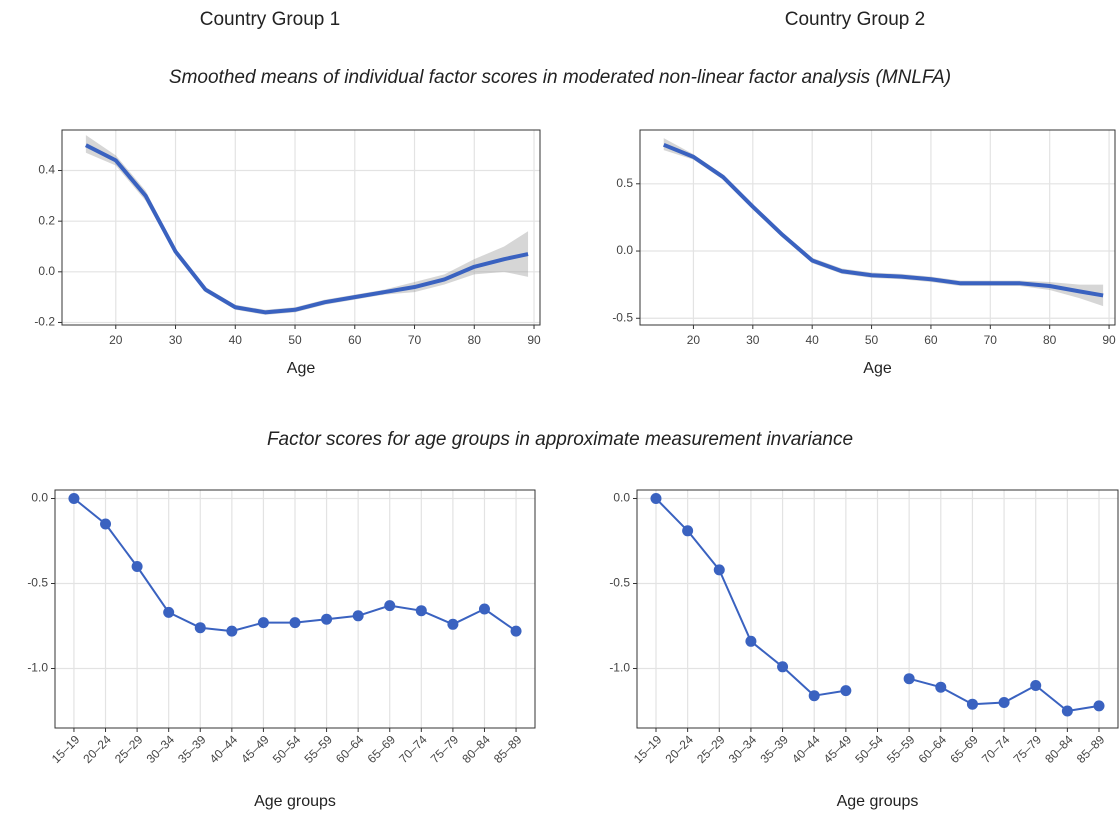  What do you see at coordinates (46, 220) in the screenshot?
I see `y-tick-label: 0.2` at bounding box center [46, 220].